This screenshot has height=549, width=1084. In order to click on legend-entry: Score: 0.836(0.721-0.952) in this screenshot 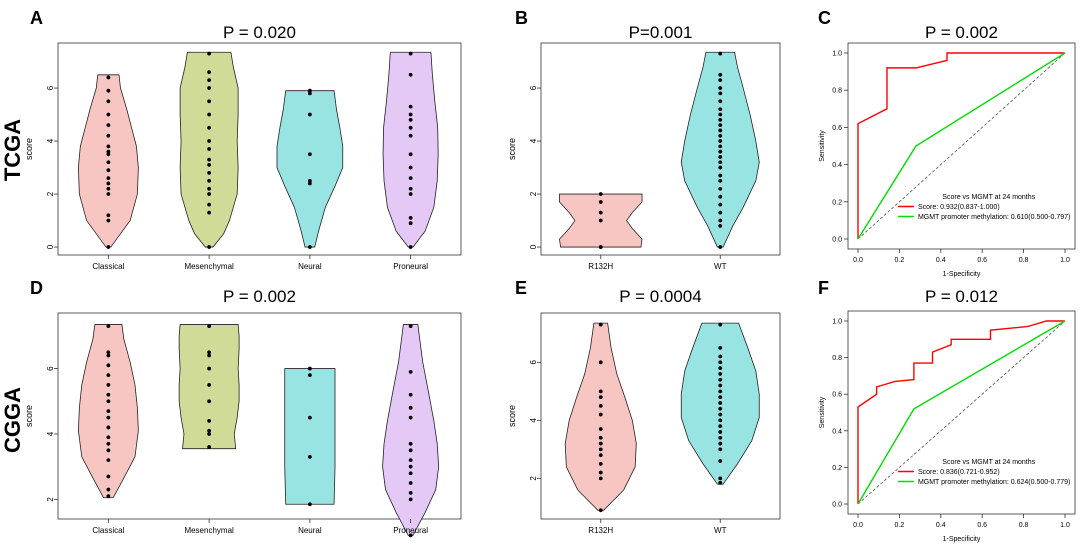, I will do `click(959, 472)`.